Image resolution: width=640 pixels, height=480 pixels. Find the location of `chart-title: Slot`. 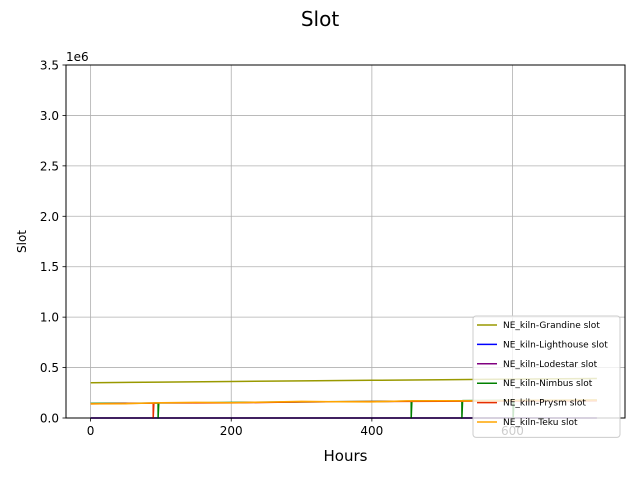

chart-title: Slot is located at coordinates (320, 19).